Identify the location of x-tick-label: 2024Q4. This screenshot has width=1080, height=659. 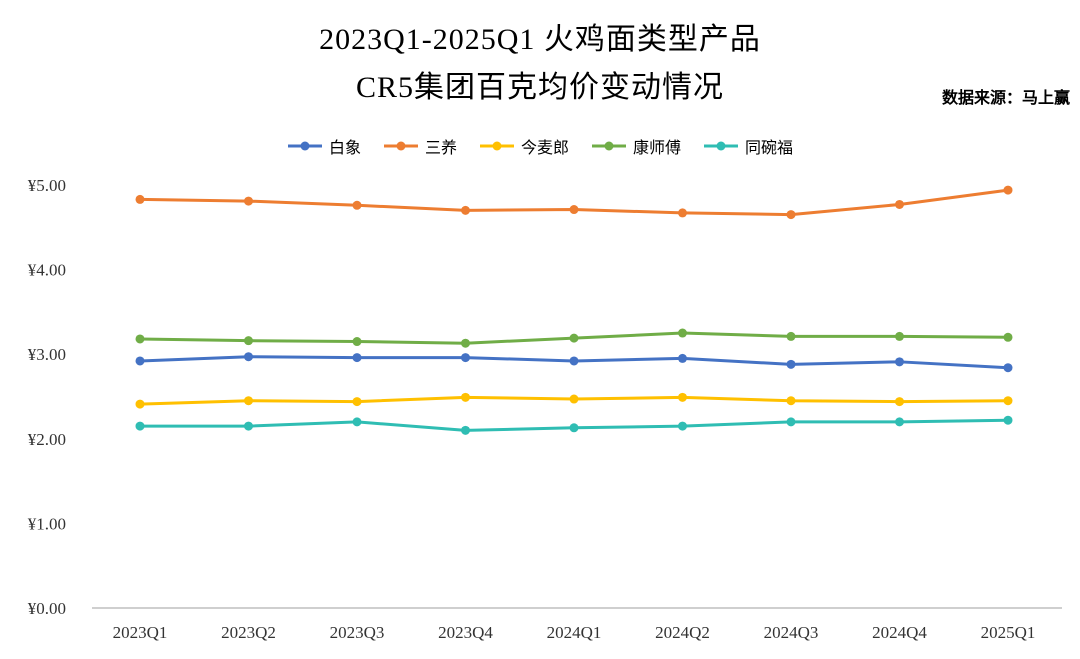
(899, 632).